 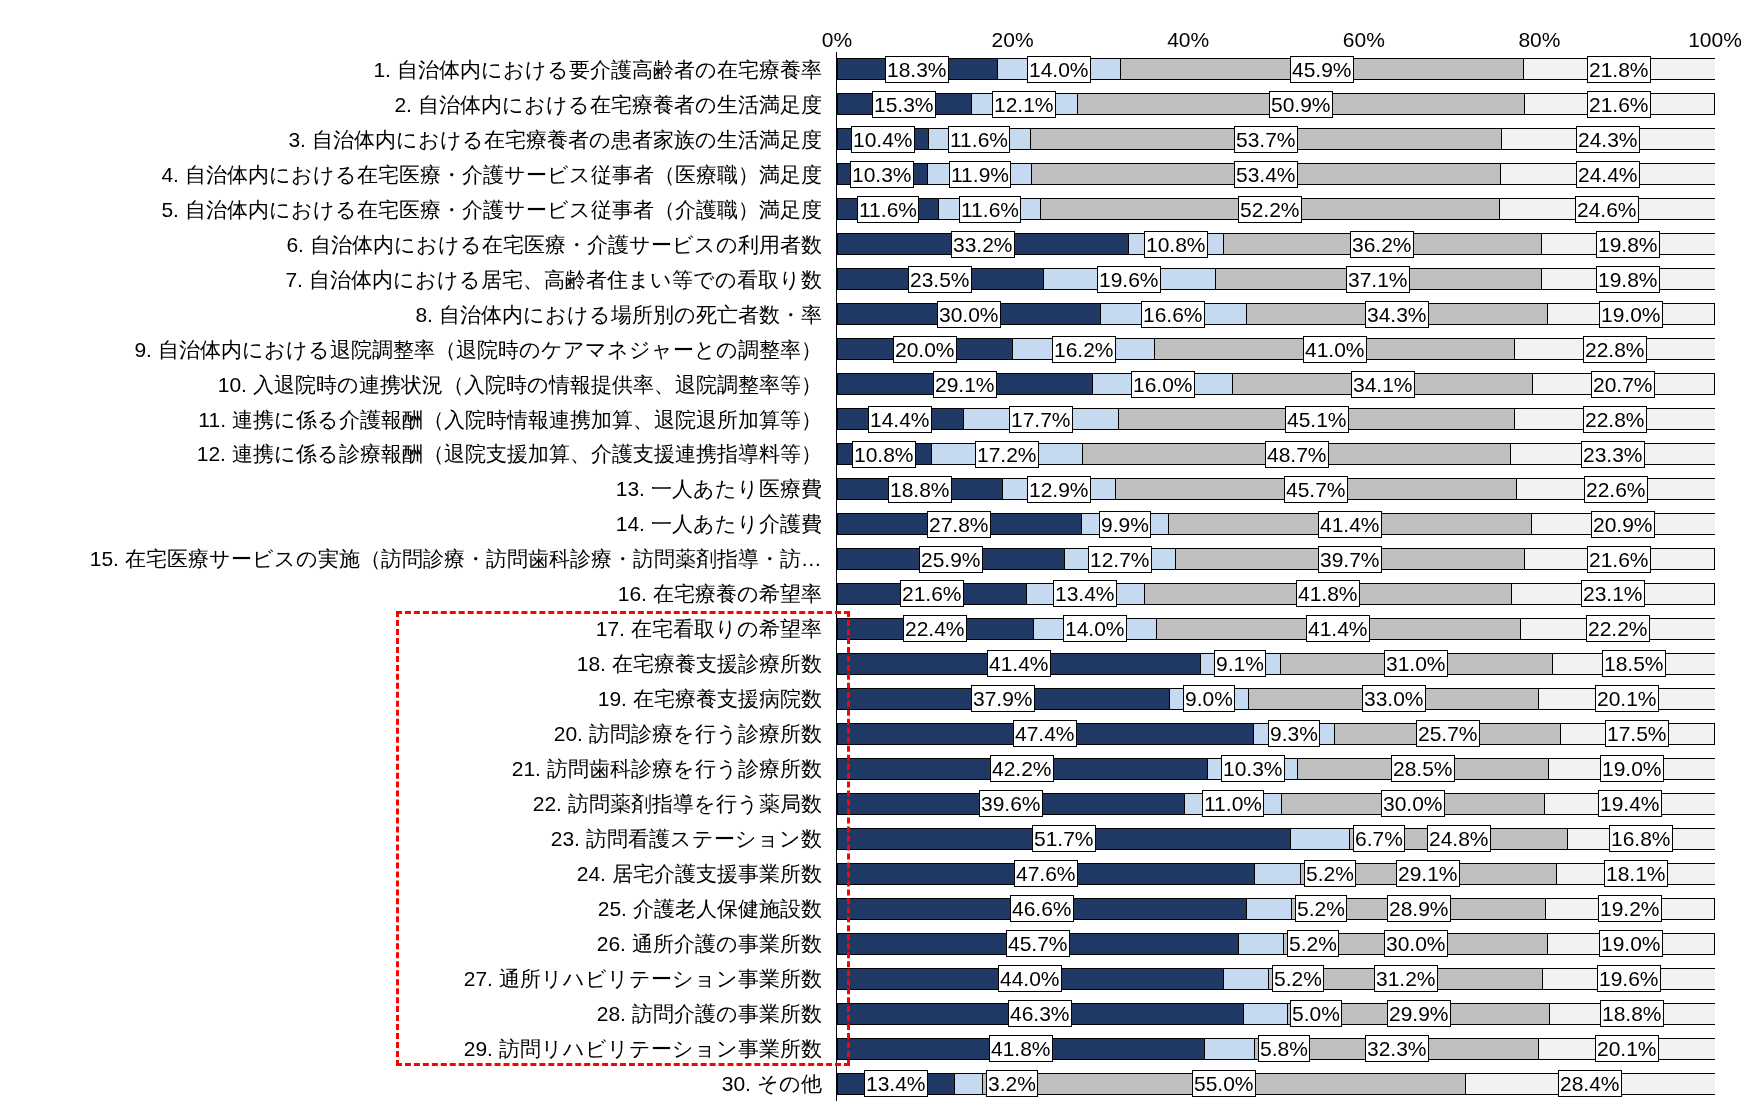 What do you see at coordinates (1042, 908) in the screenshot?
I see `data-label: 46.6%` at bounding box center [1042, 908].